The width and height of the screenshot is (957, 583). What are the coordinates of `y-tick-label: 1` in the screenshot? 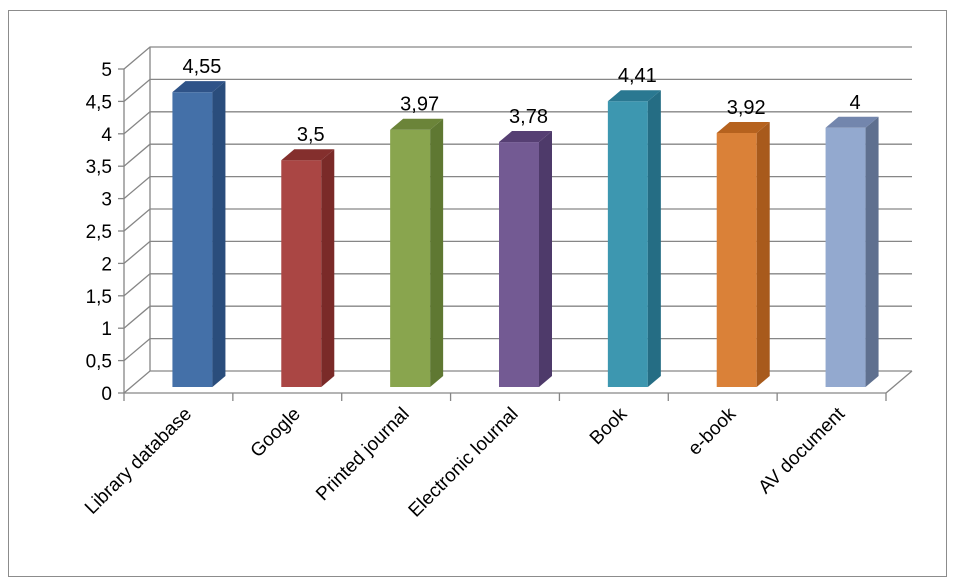 It's located at (106, 329).